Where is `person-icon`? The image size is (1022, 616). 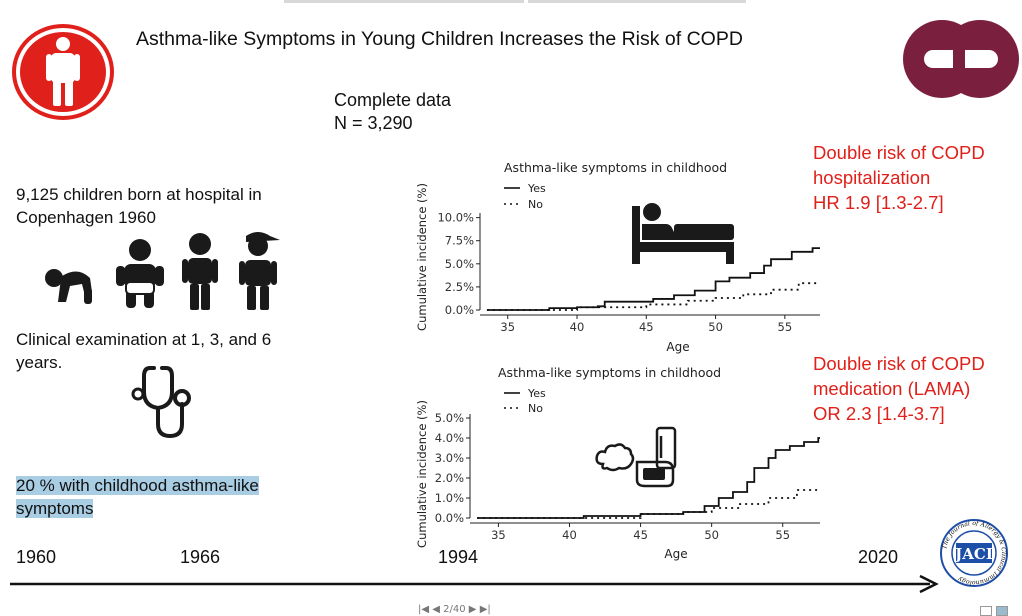
person-icon is located at coordinates (63, 72).